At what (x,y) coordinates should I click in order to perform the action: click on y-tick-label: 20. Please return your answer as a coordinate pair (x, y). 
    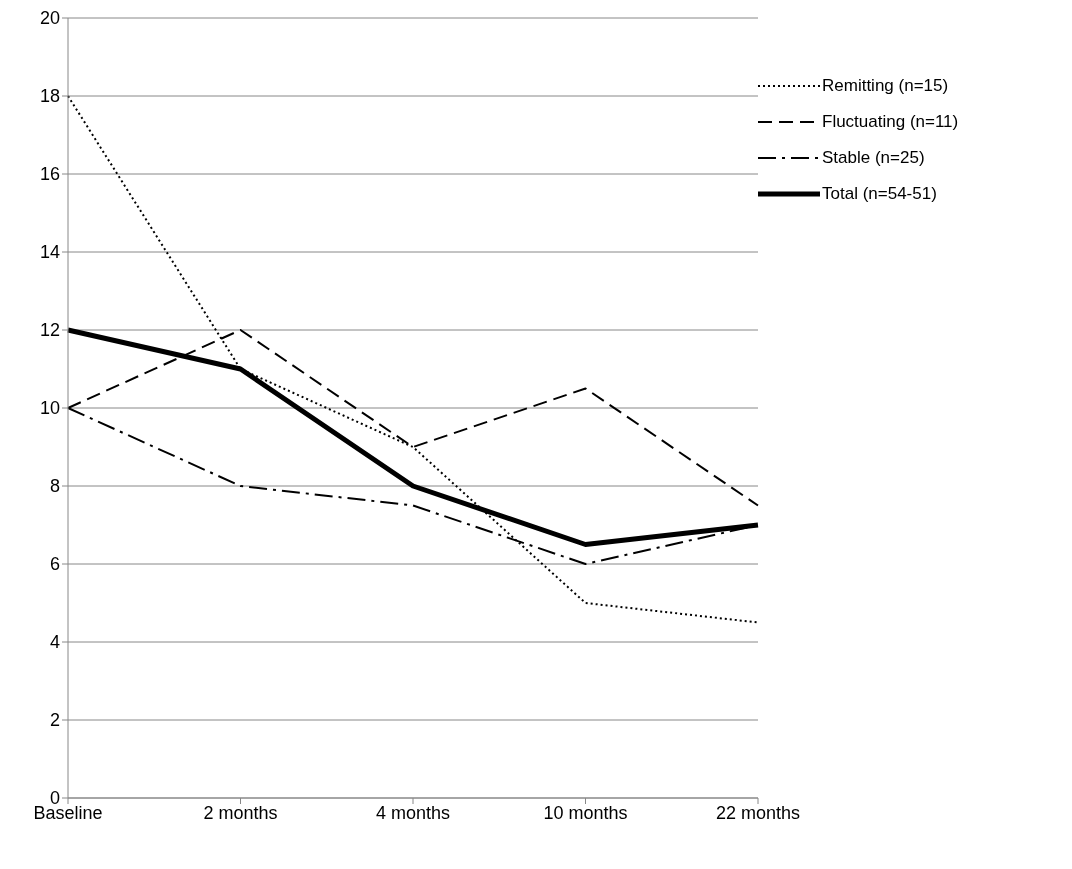
    Looking at the image, I should click on (49, 18).